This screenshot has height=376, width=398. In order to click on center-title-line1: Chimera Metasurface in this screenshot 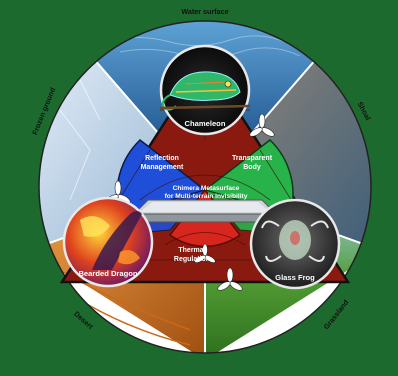, I will do `click(206, 188)`.